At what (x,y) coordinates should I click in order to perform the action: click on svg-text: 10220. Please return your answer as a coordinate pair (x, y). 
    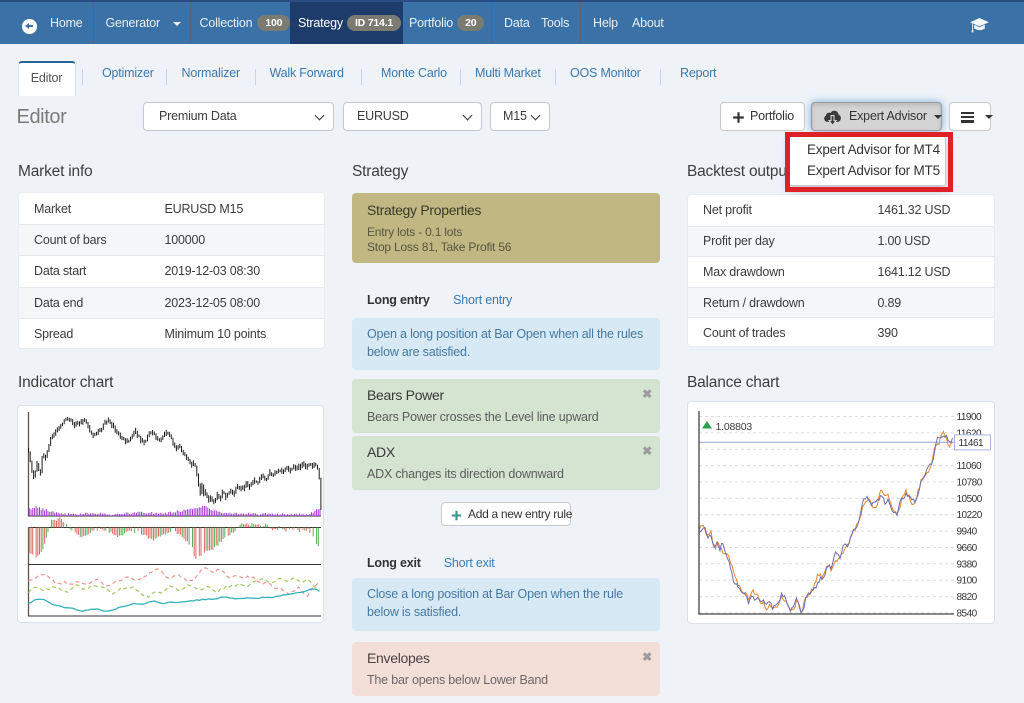
    Looking at the image, I should click on (970, 515).